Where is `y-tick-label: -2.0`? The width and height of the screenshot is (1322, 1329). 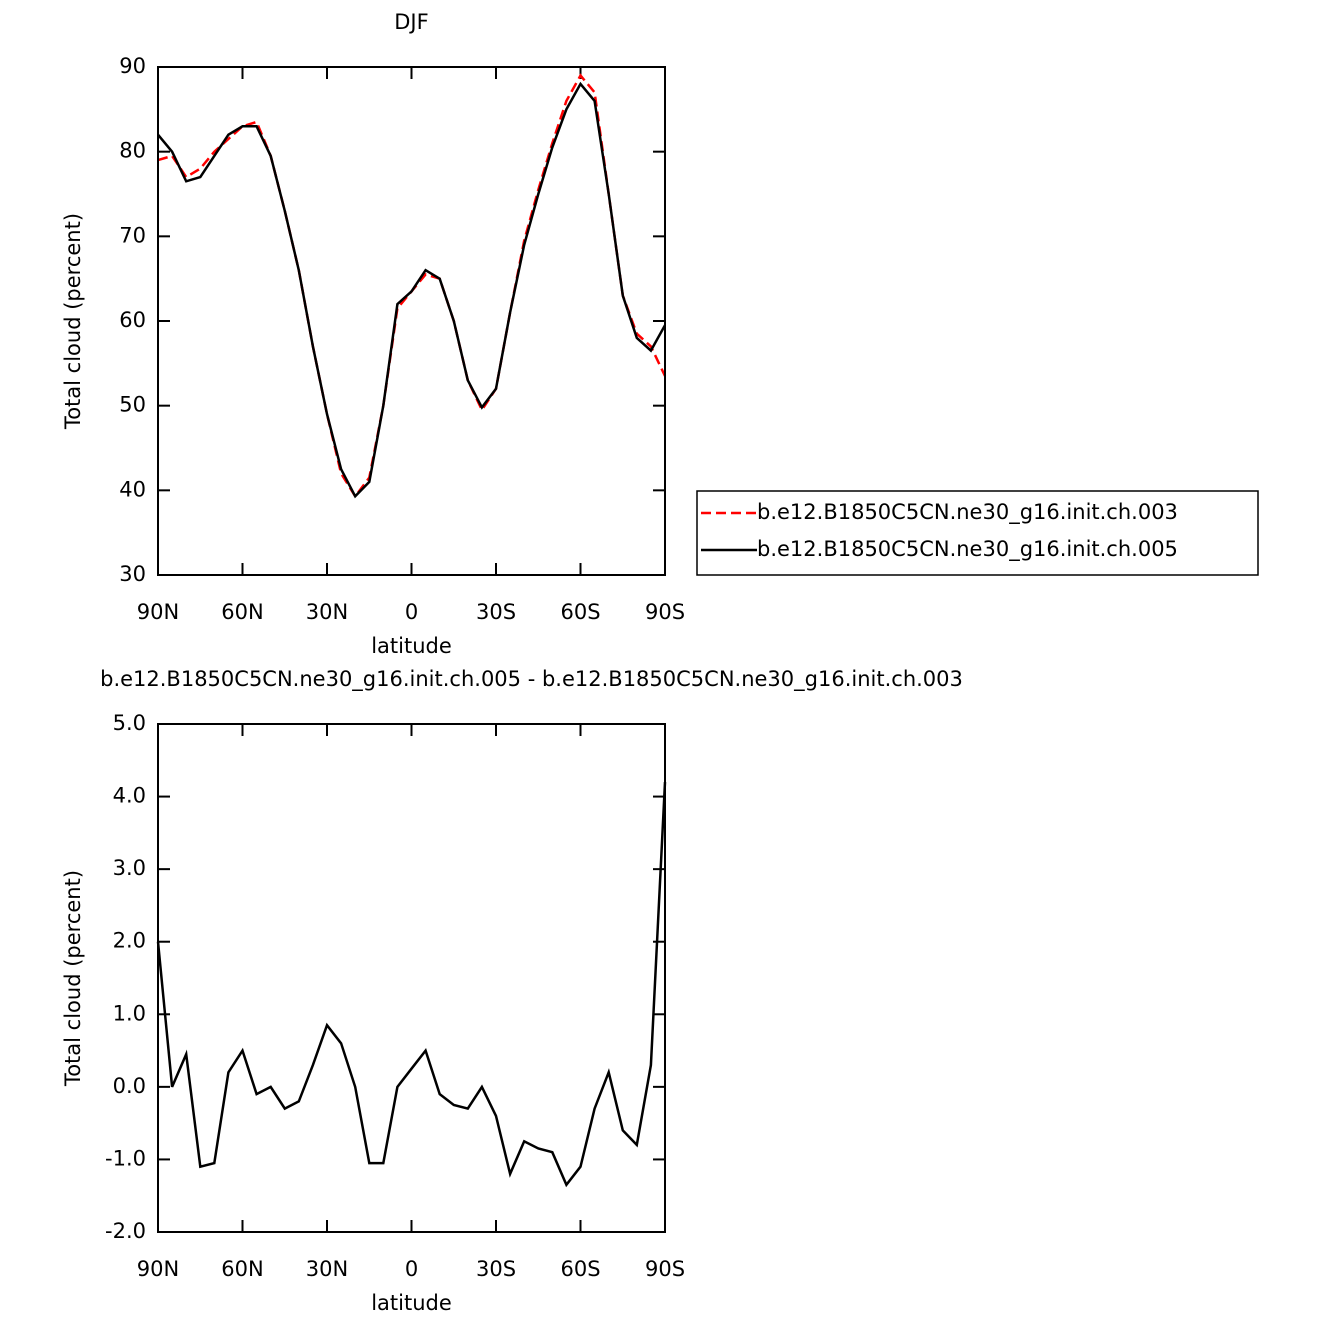
y-tick-label: -2.0 is located at coordinates (125, 1231).